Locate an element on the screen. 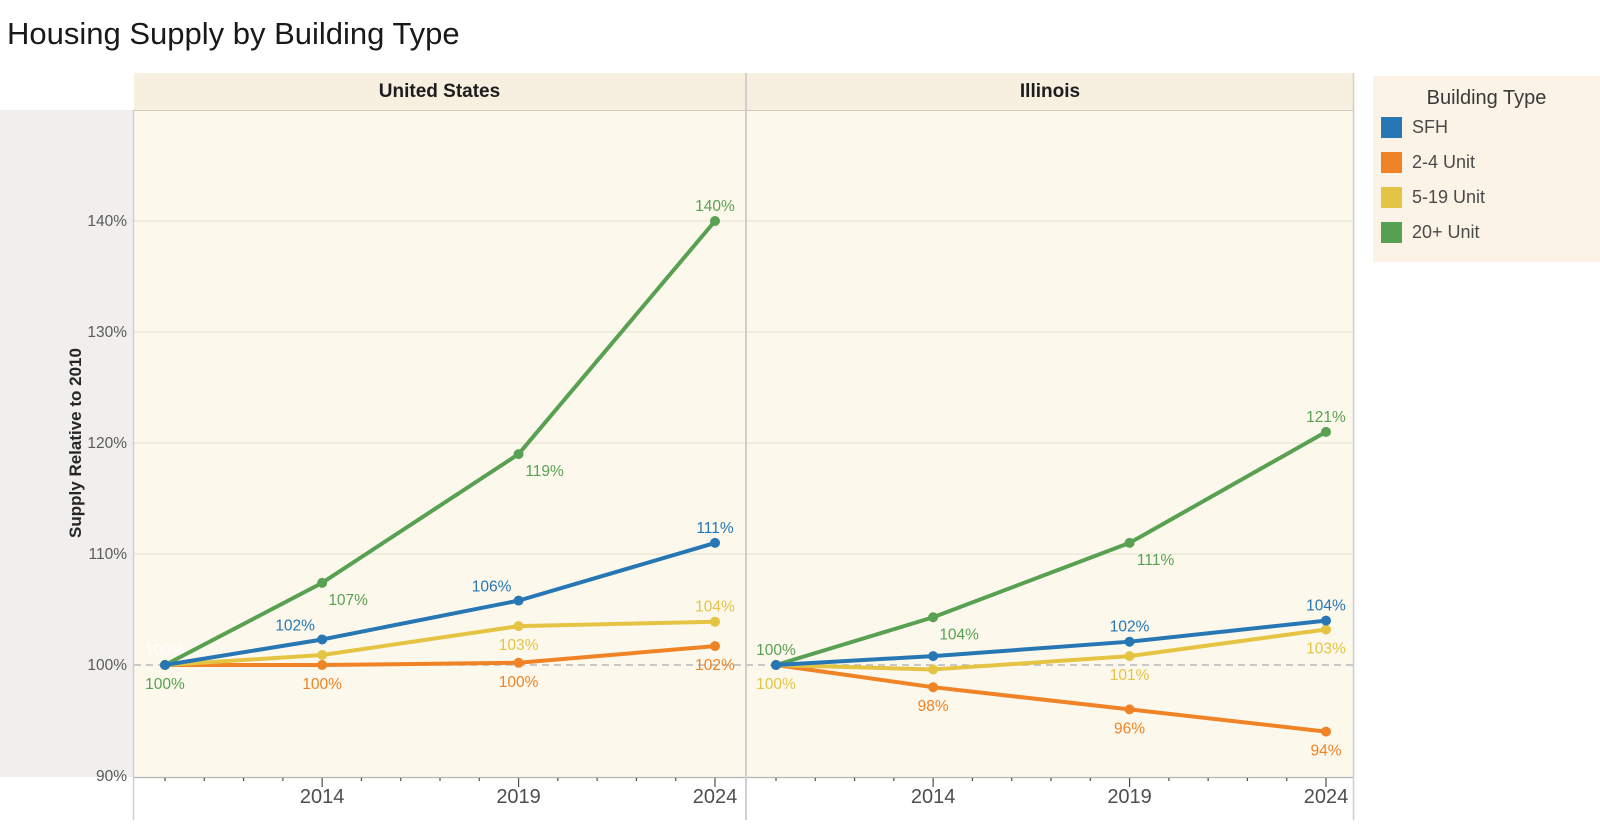 This screenshot has width=1600, height=827. legend-item-sfh: SFH is located at coordinates (1486, 127).